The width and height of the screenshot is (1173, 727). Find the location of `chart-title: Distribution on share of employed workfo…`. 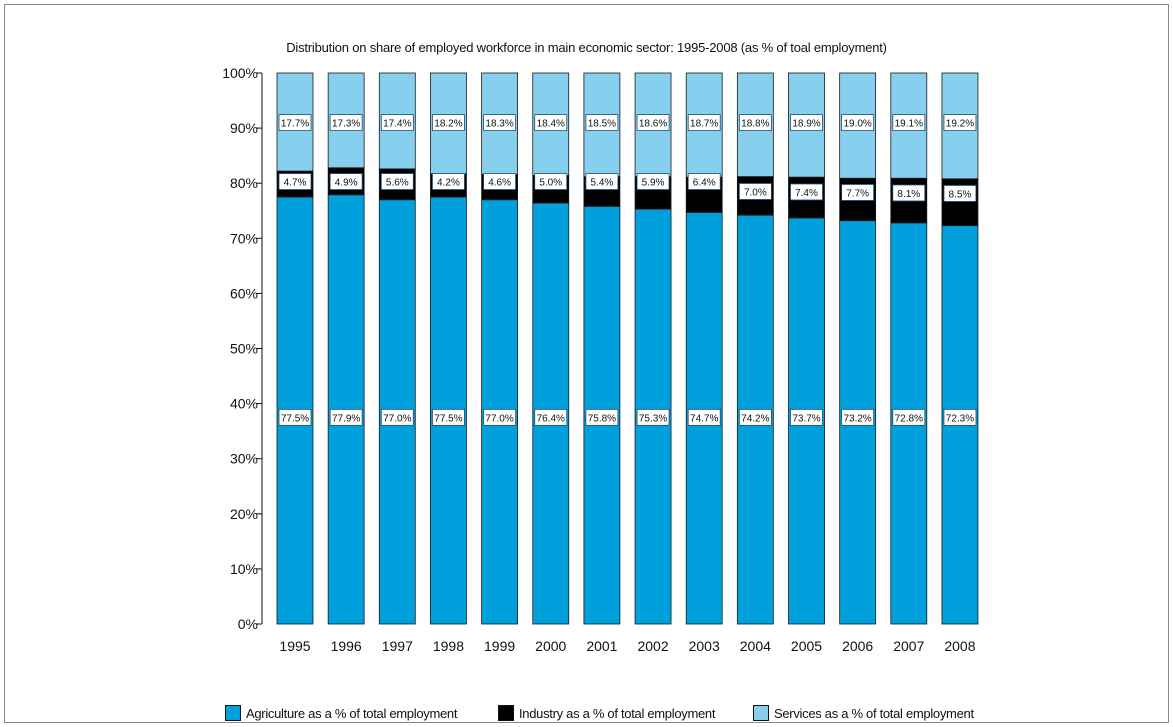

chart-title: Distribution on share of employed workfo… is located at coordinates (586, 47).